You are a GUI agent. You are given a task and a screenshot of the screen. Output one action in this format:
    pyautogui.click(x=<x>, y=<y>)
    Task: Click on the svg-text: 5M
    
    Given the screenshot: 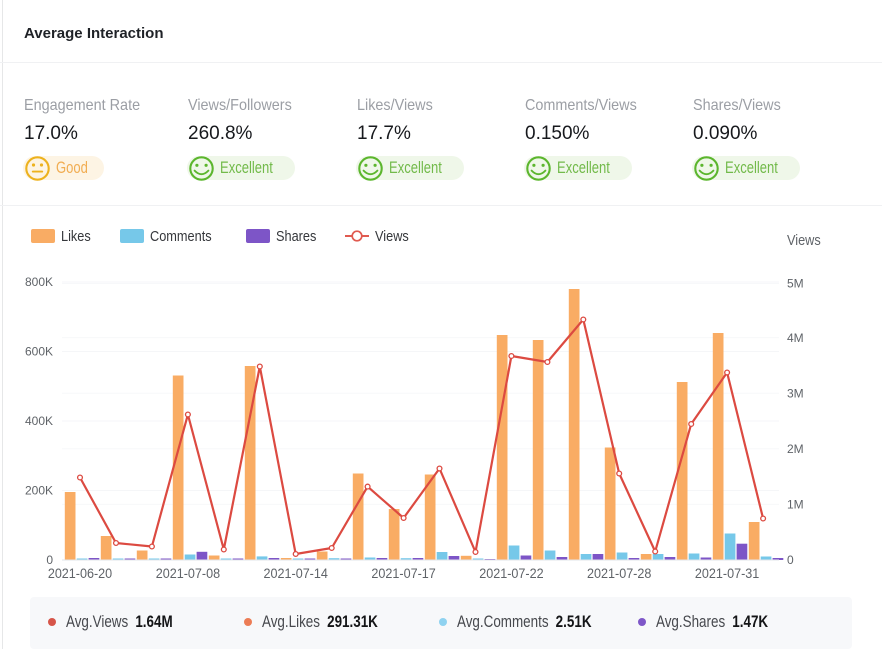 What is the action you would take?
    pyautogui.click(x=795, y=284)
    